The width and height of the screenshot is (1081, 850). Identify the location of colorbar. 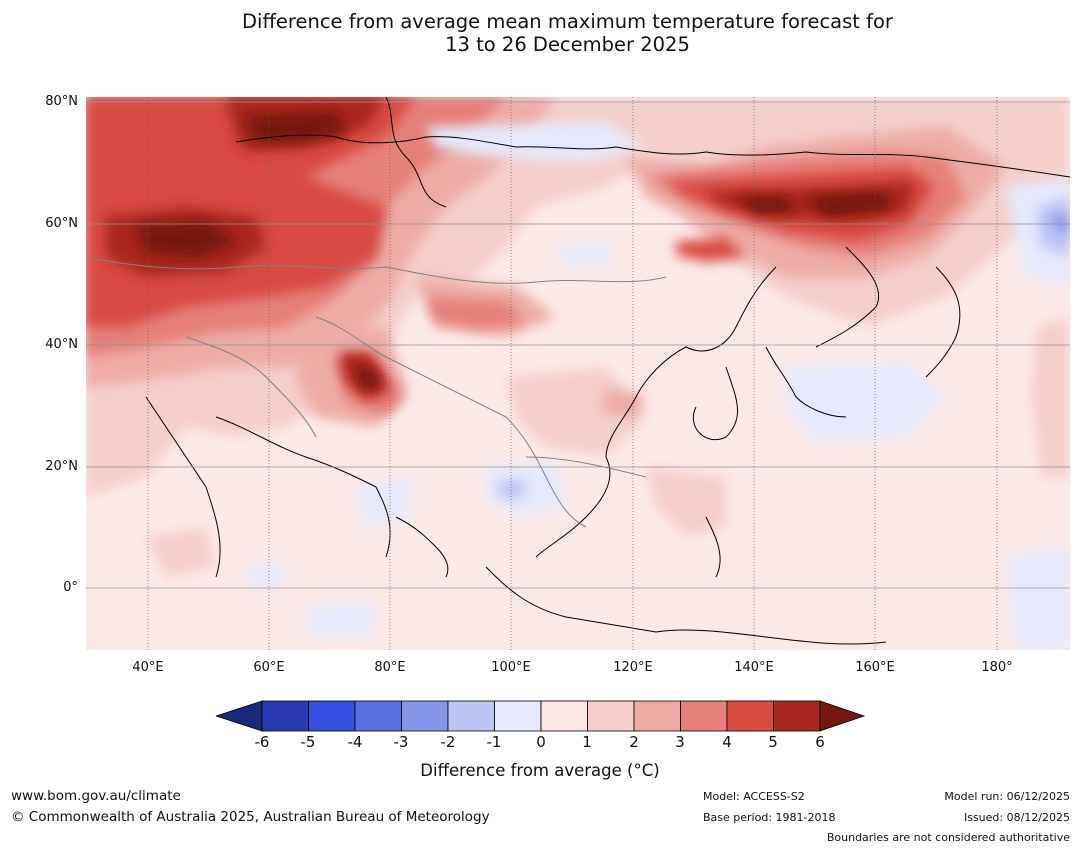
(541, 716).